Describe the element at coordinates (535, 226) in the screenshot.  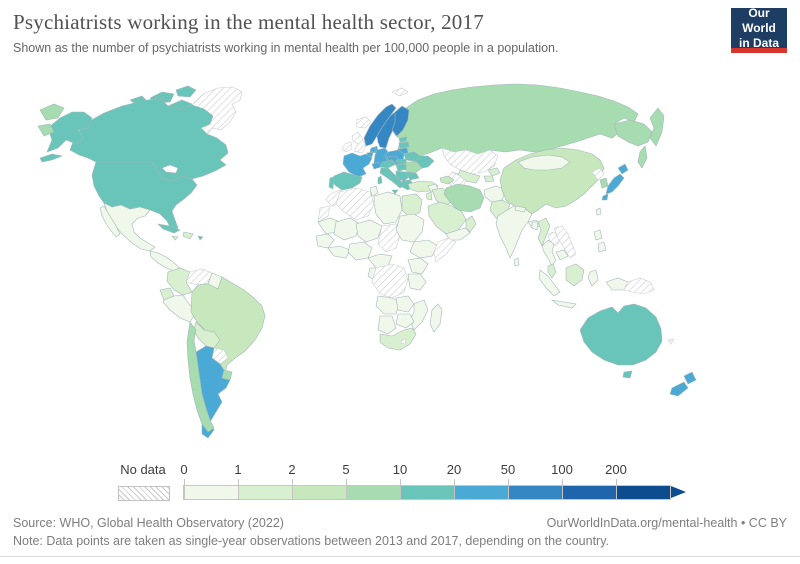
I see `country-bangladesh` at that location.